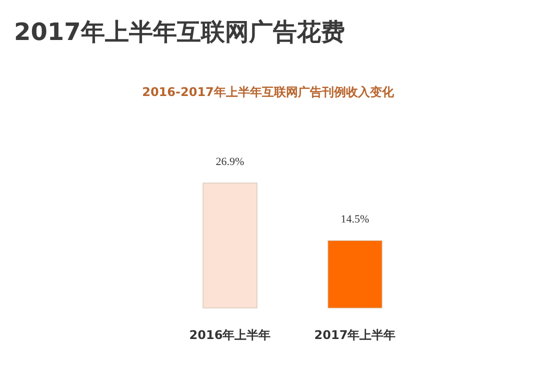 The width and height of the screenshot is (537, 368). Describe the element at coordinates (355, 220) in the screenshot. I see `data-label: 14.5%` at that location.